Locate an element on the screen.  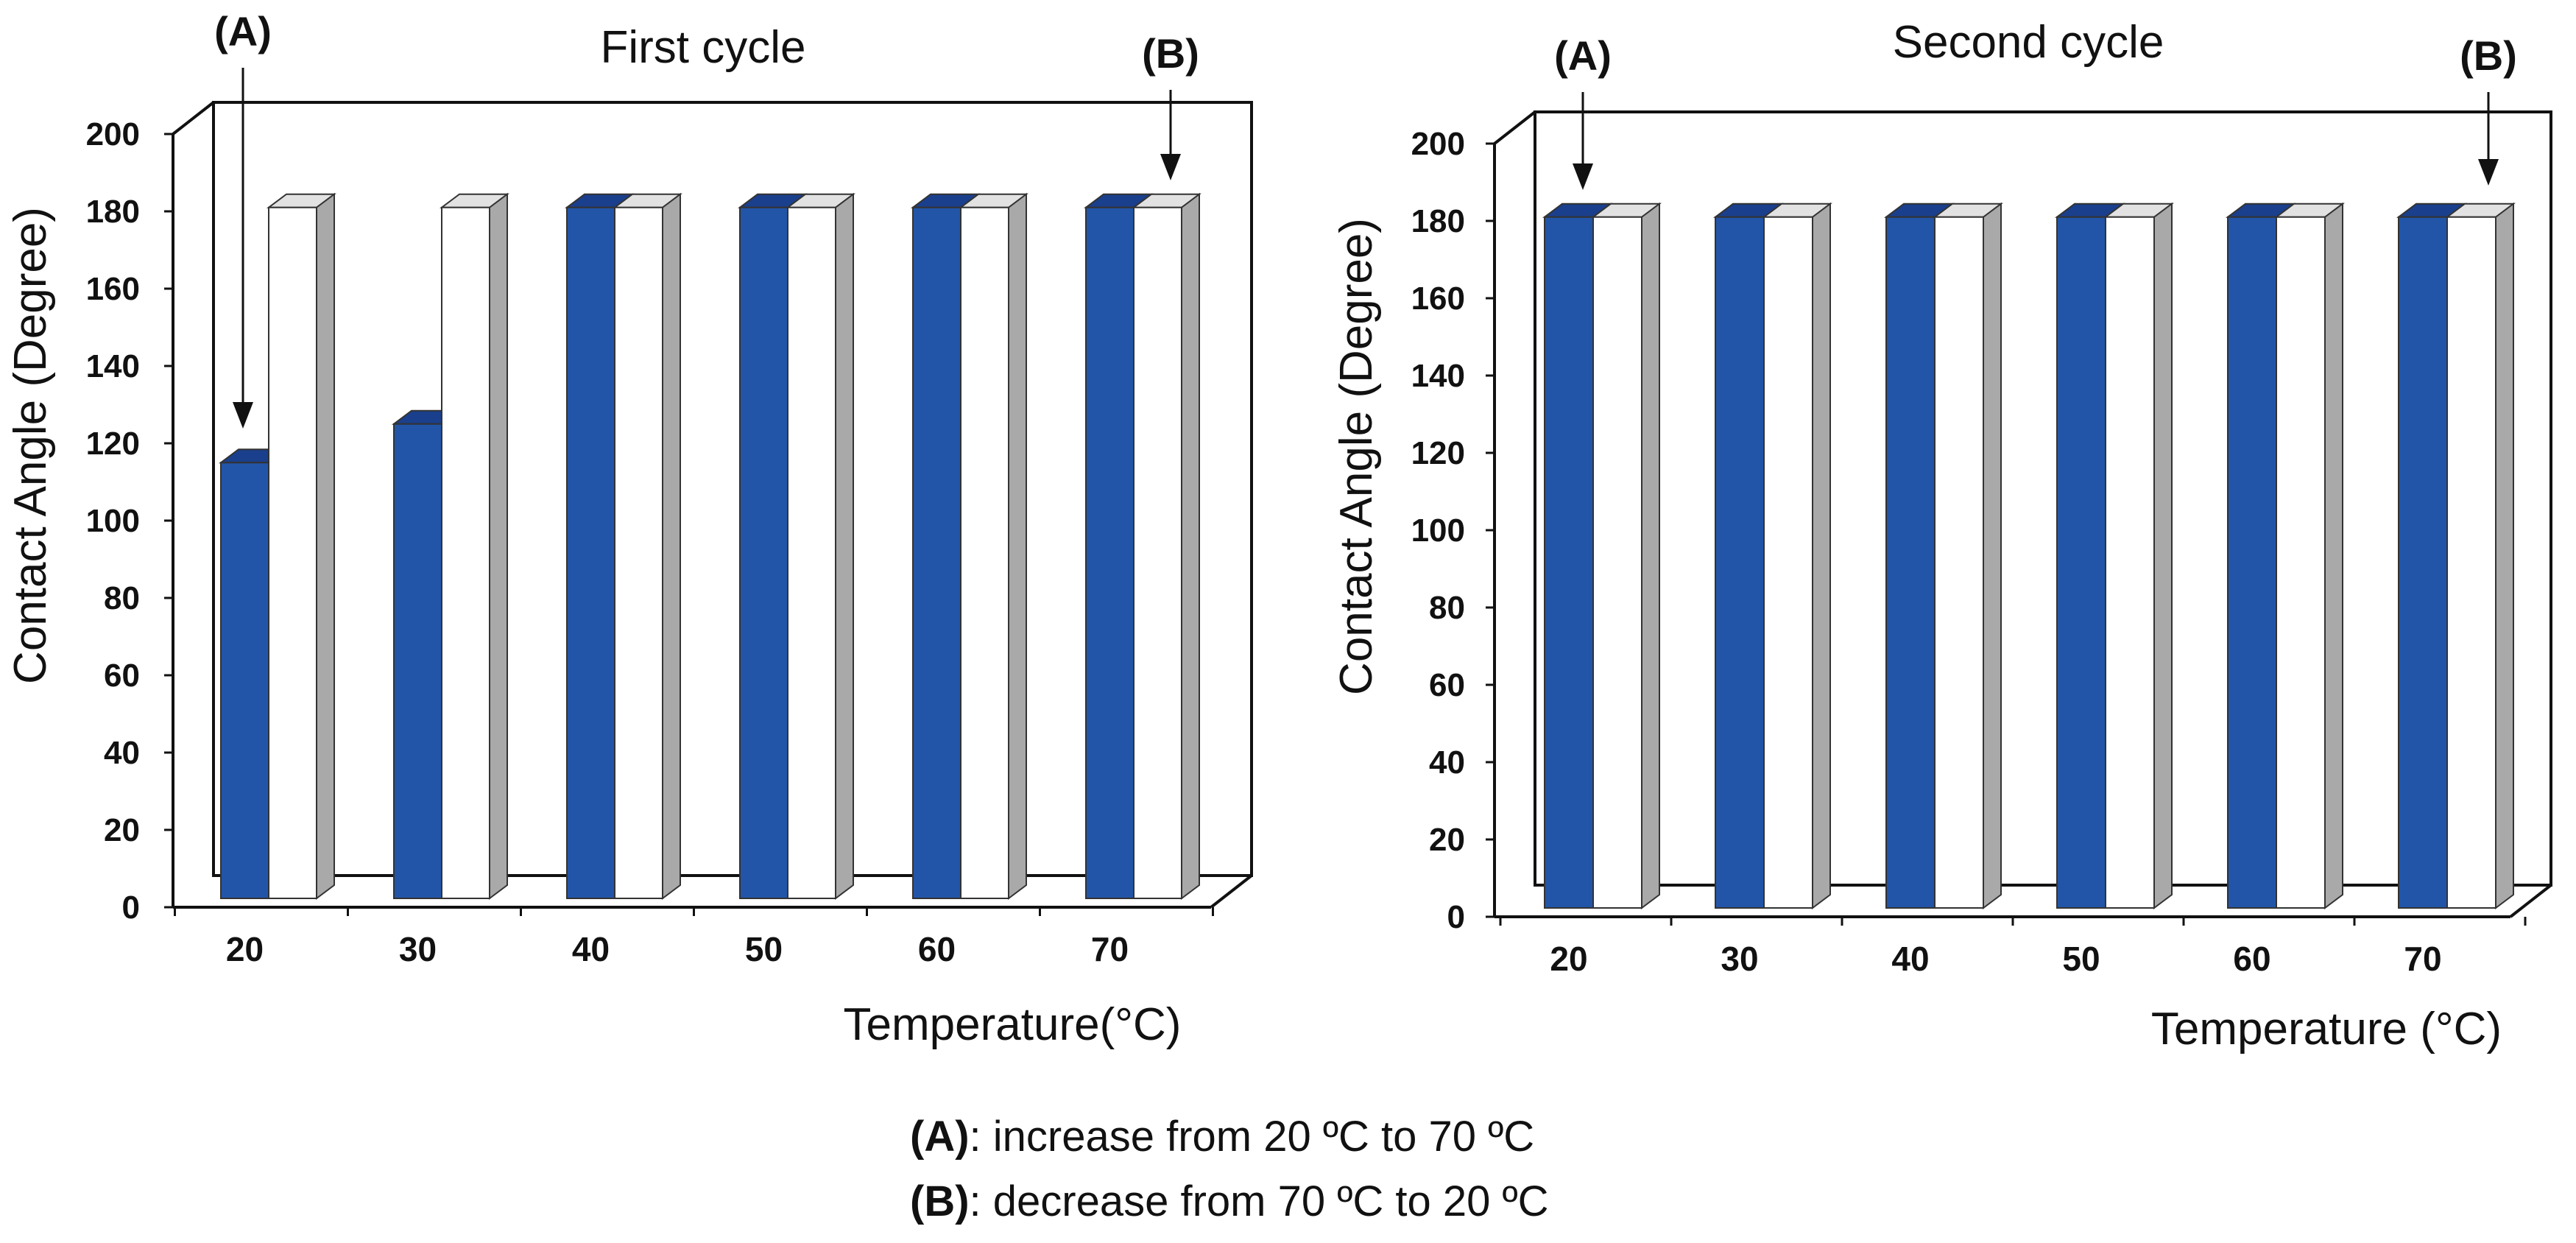
y-tick-label: 80 is located at coordinates (1447, 608).